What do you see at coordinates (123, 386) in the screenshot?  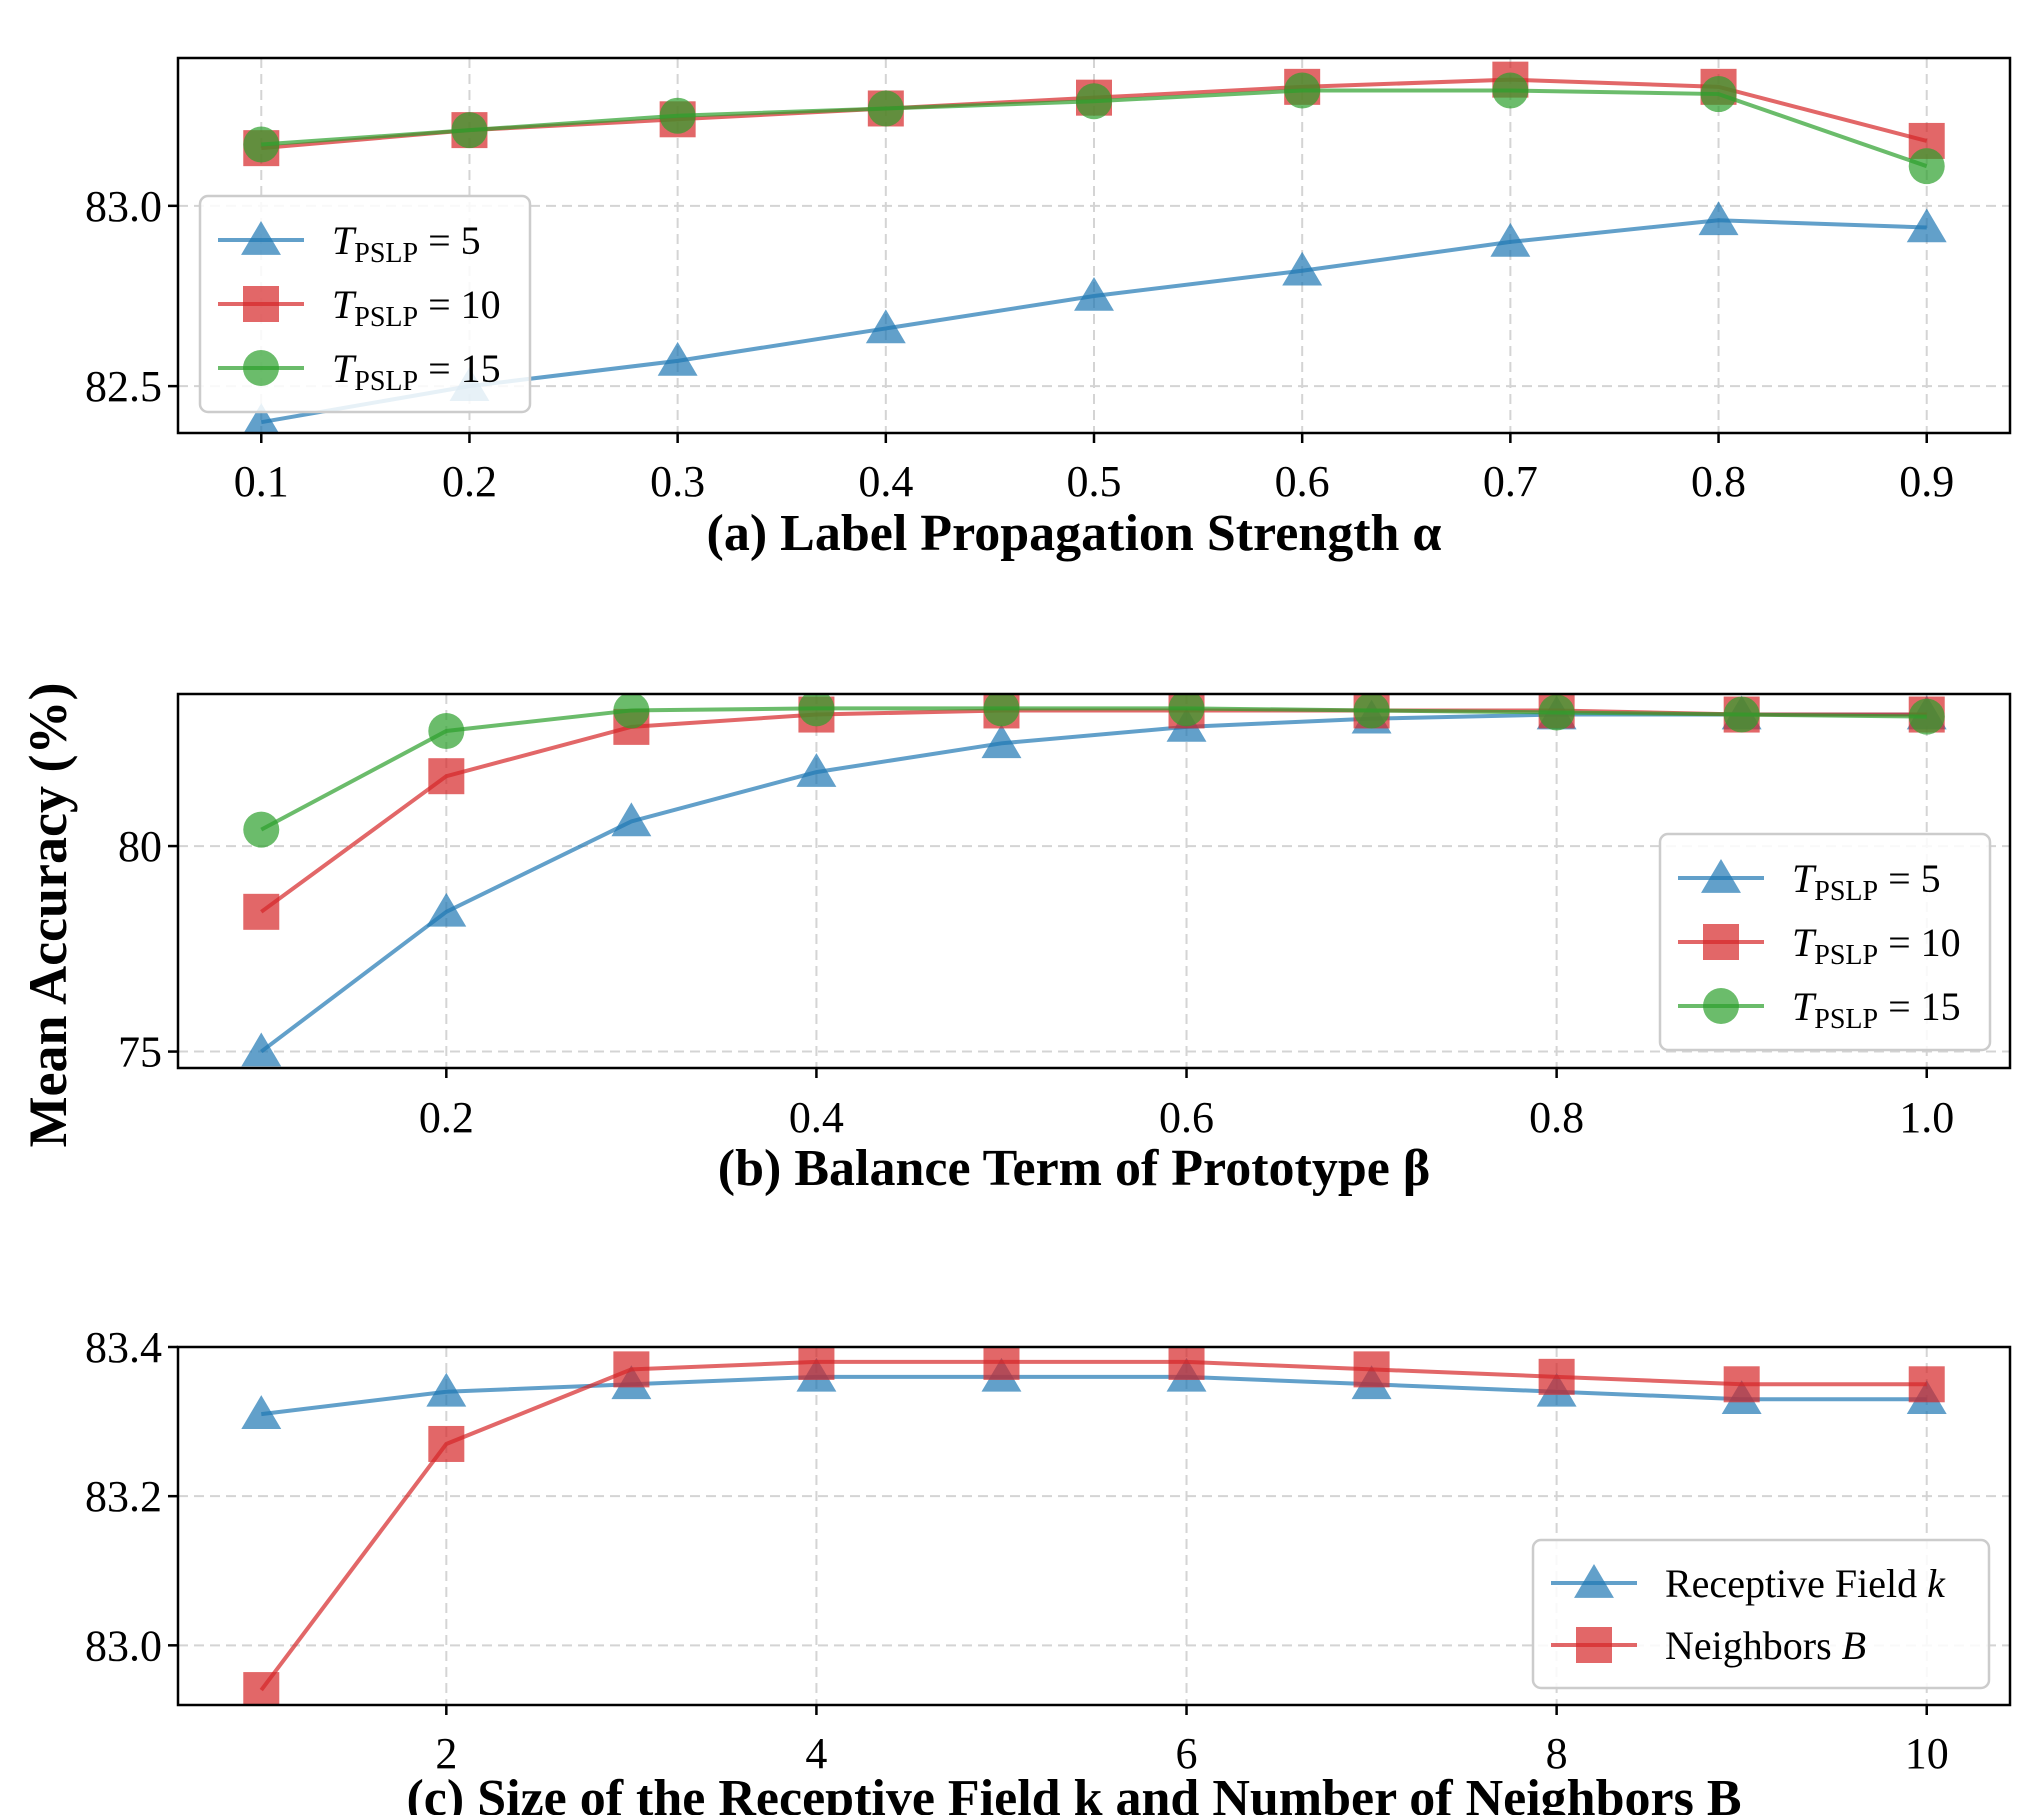 I see `y-tick-label: 82.5` at bounding box center [123, 386].